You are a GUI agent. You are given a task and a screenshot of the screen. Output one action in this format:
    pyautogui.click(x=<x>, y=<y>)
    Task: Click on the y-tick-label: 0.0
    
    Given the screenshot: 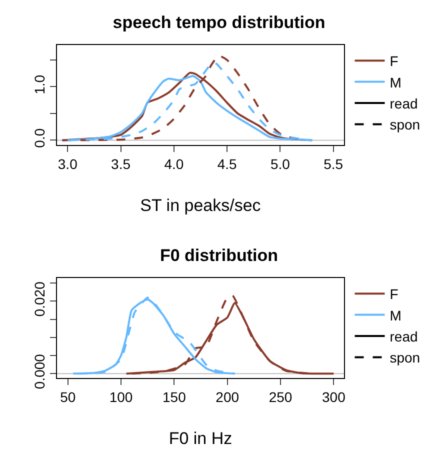 What is the action you would take?
    pyautogui.click(x=39, y=138)
    